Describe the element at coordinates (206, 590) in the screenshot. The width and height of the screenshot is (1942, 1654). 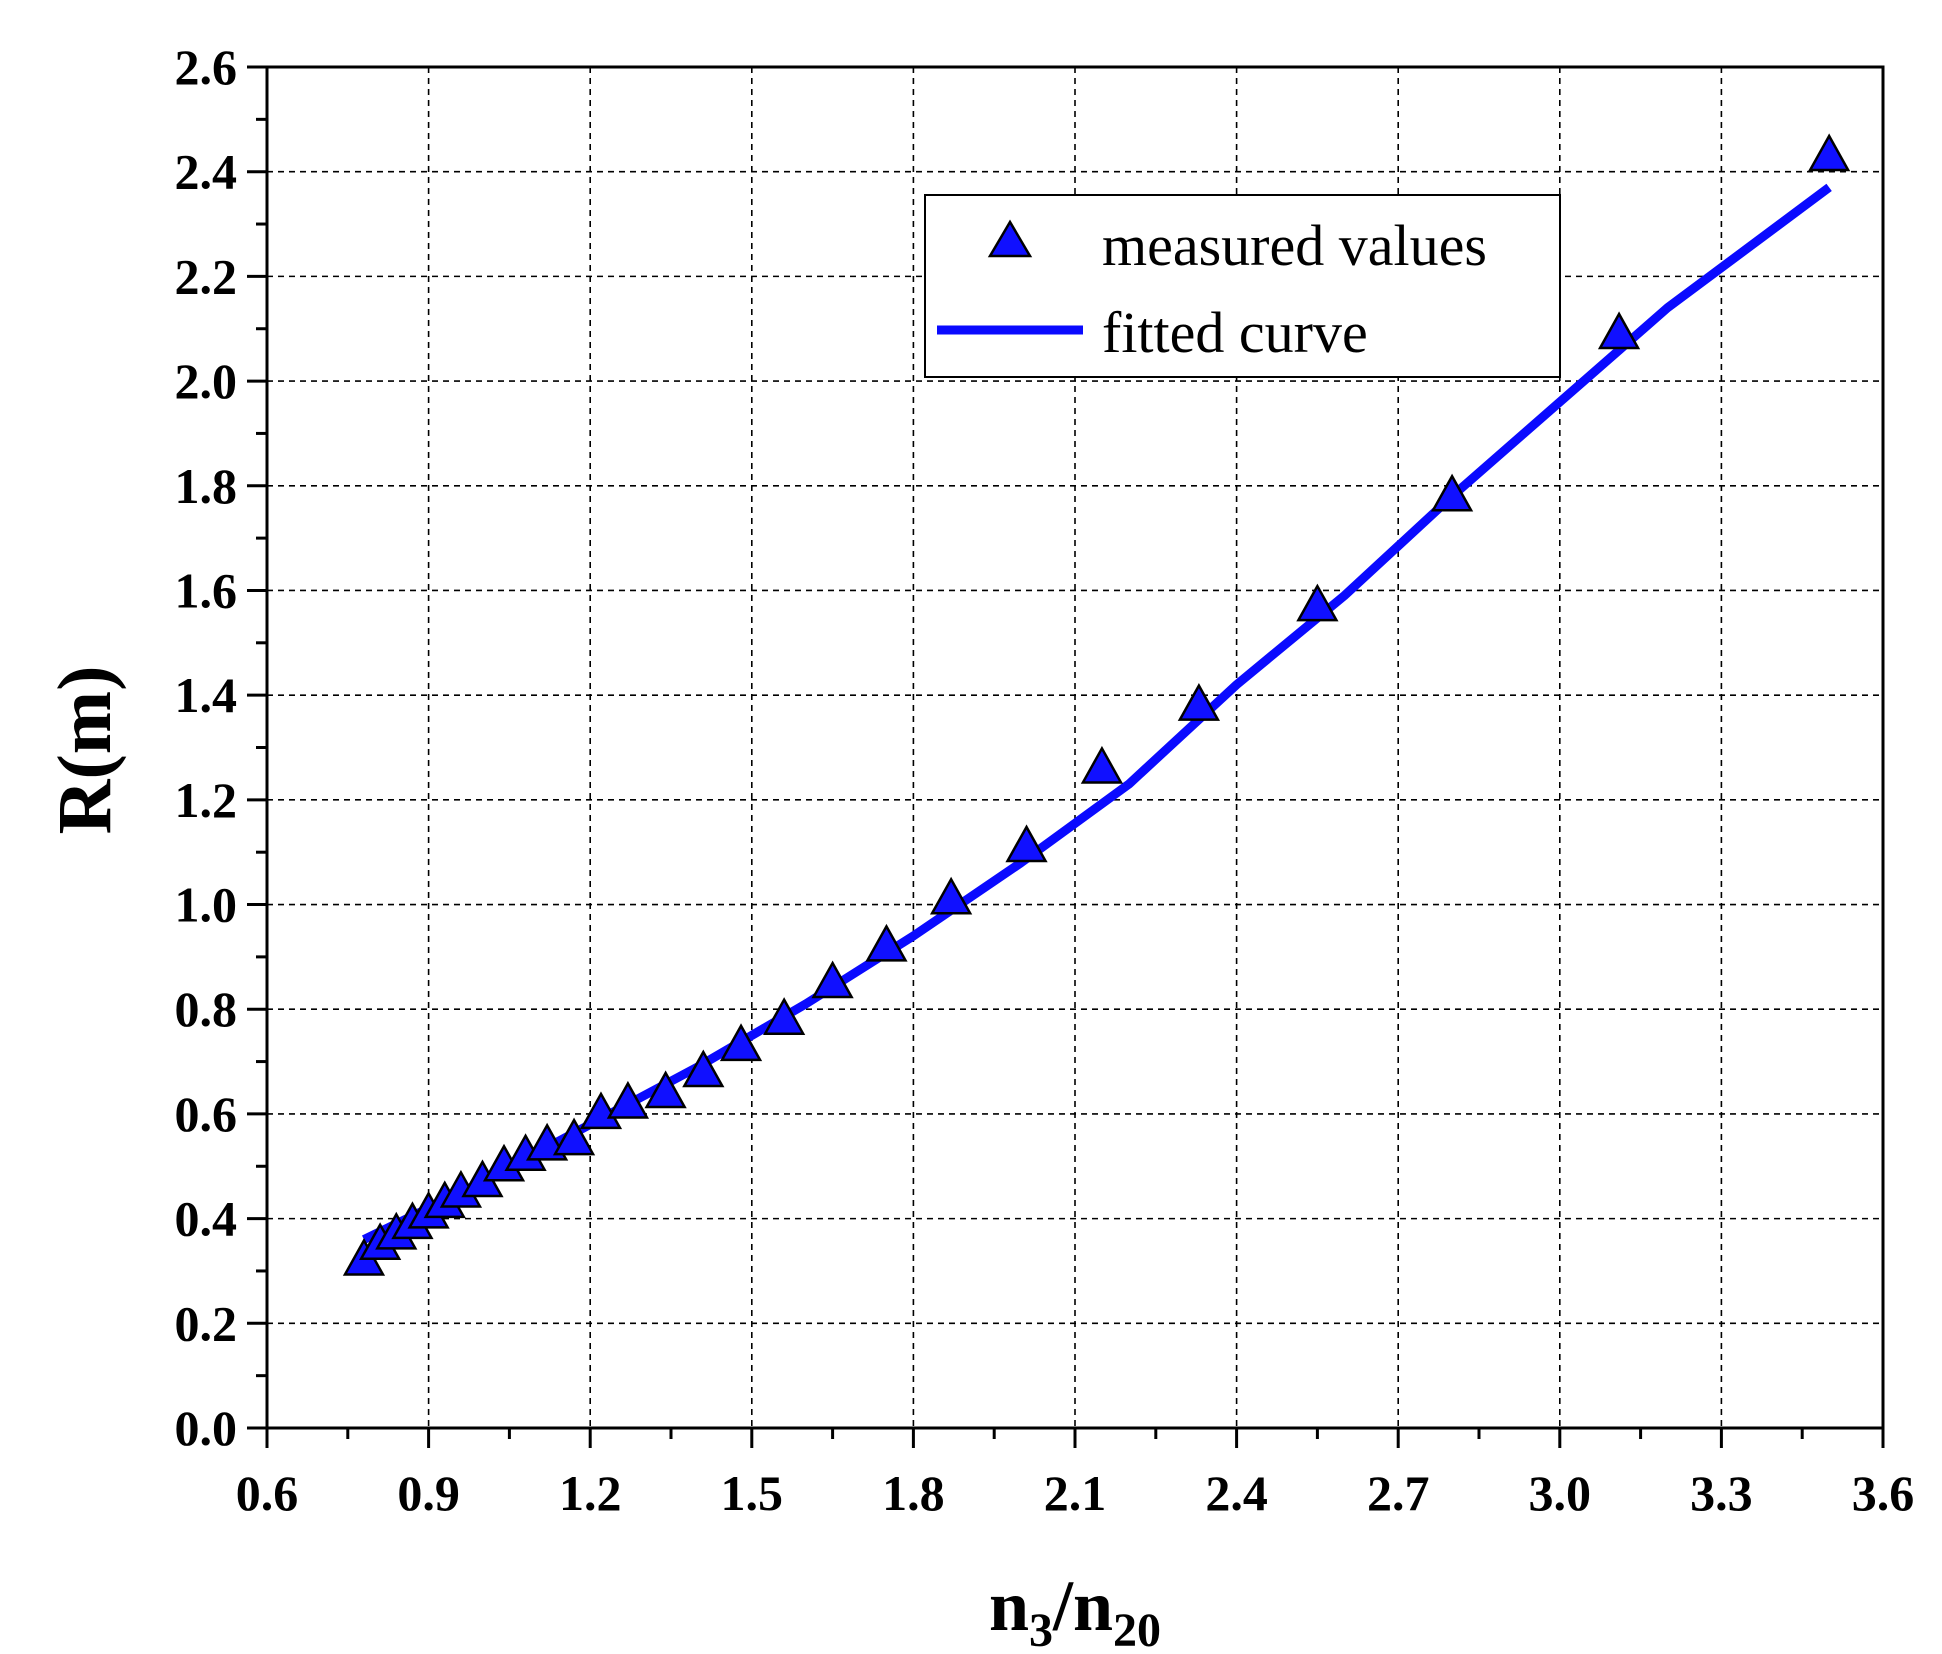
I see `y-tick-label: 1.6` at that location.